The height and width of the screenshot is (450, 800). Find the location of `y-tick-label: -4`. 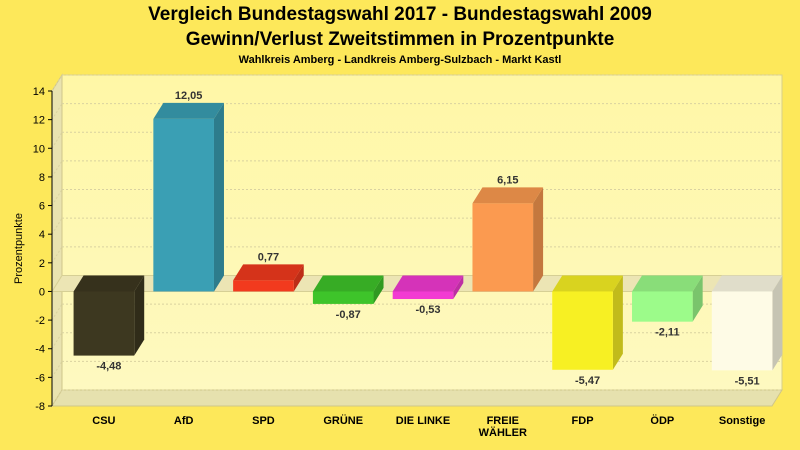

y-tick-label: -4 is located at coordinates (40, 350).